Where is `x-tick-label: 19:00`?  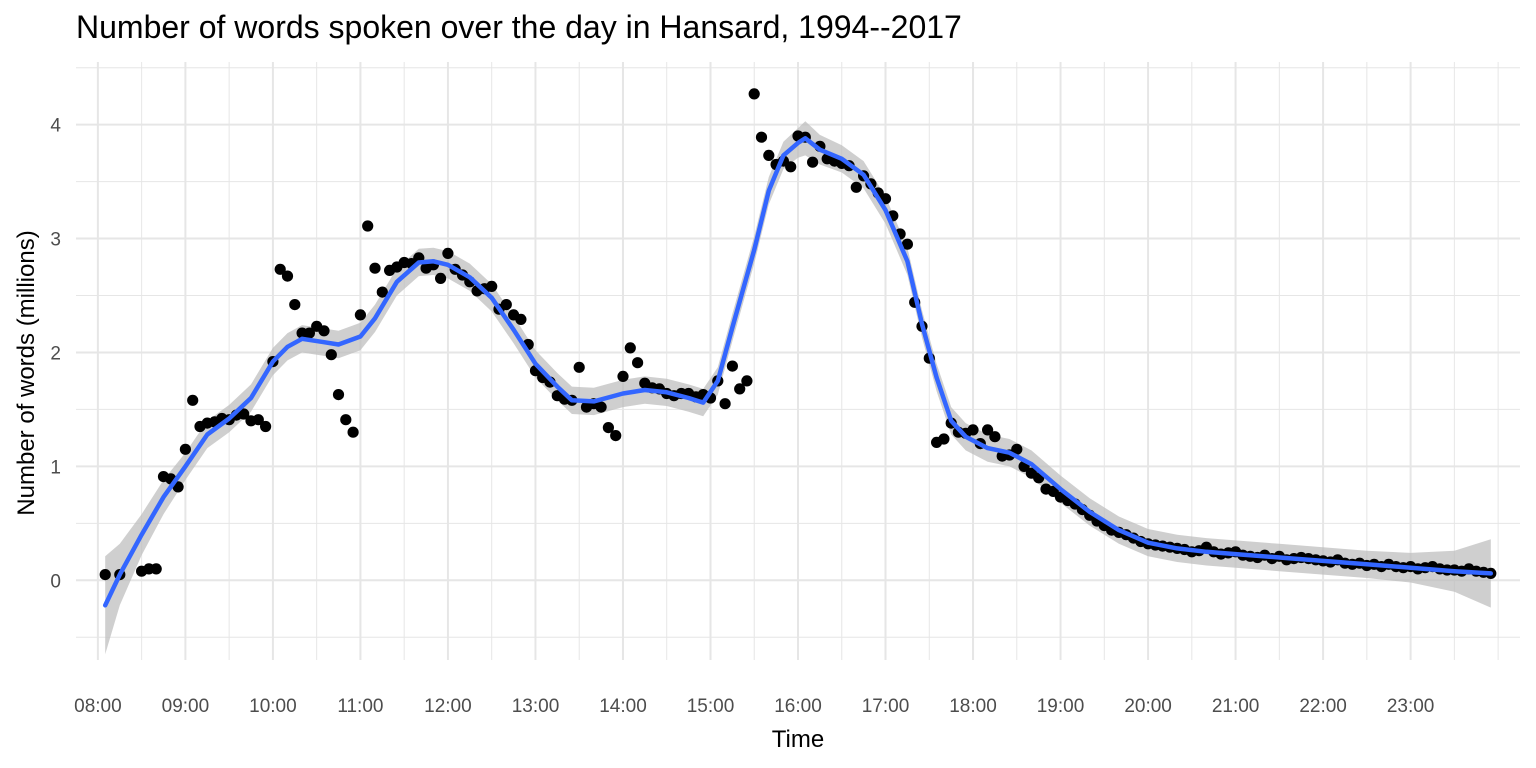
x-tick-label: 19:00 is located at coordinates (1061, 706).